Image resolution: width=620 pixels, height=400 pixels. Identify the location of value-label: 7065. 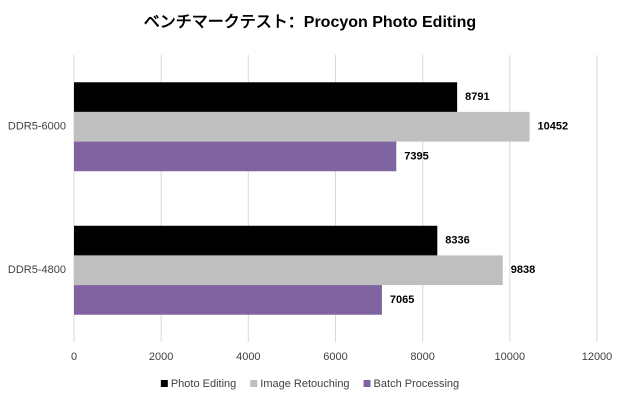
(402, 300).